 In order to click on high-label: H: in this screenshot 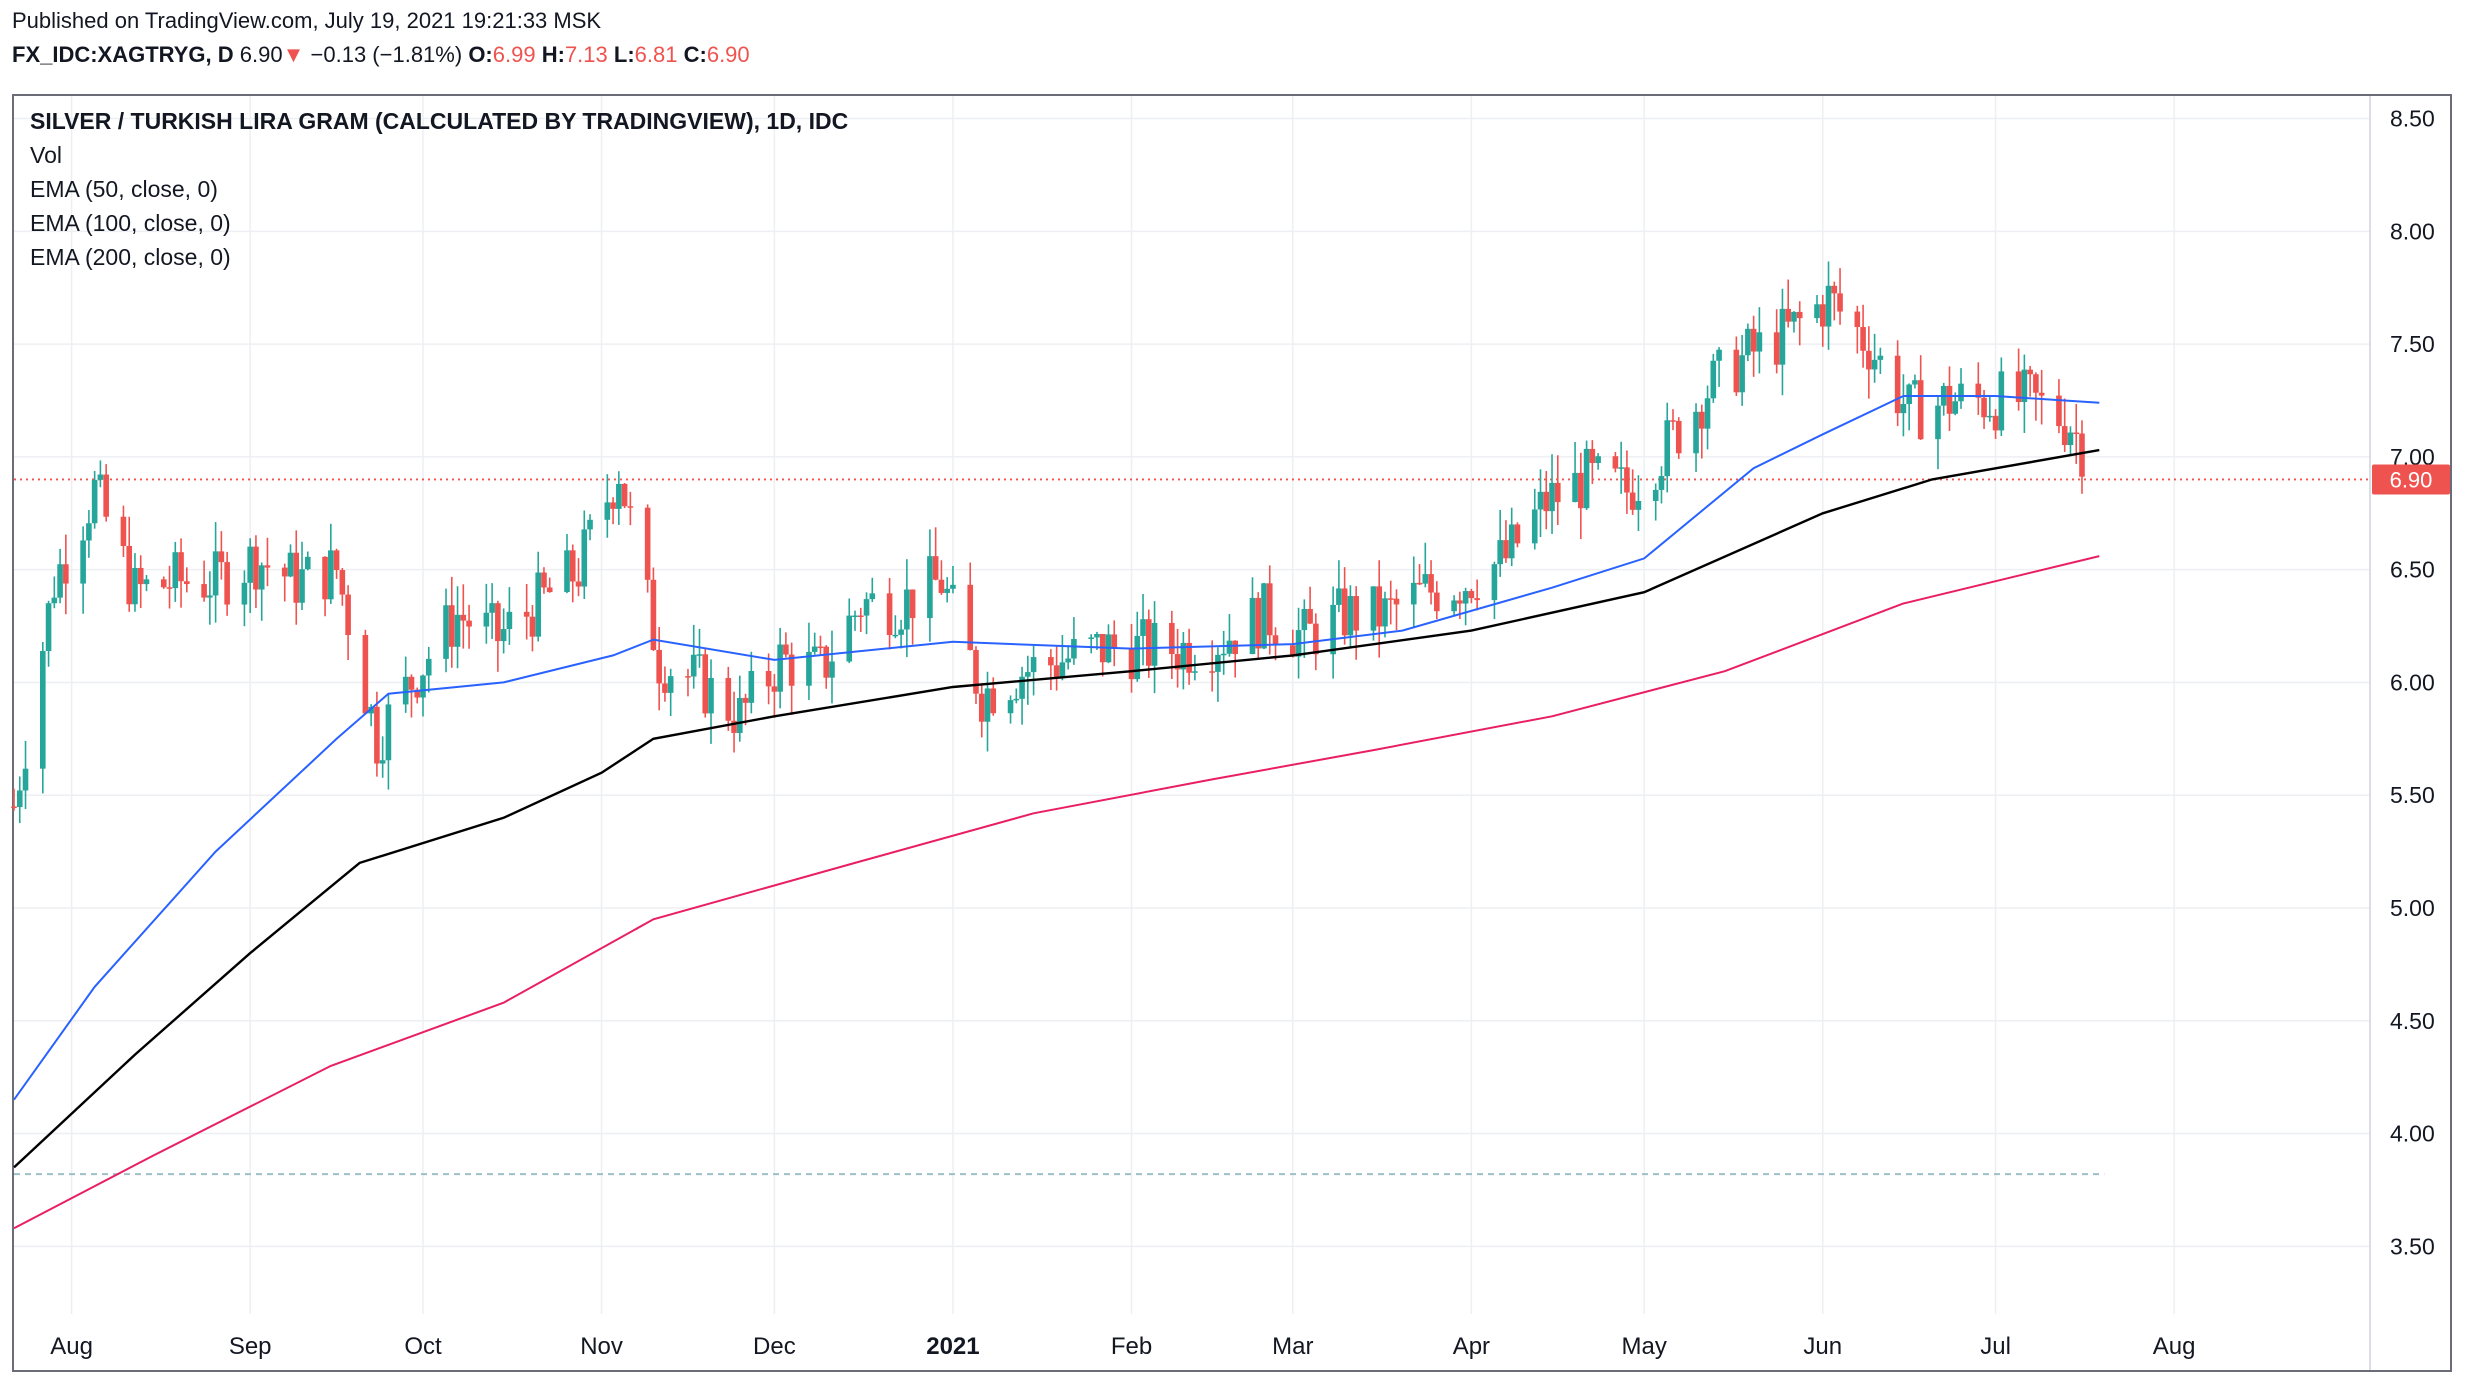, I will do `click(553, 54)`.